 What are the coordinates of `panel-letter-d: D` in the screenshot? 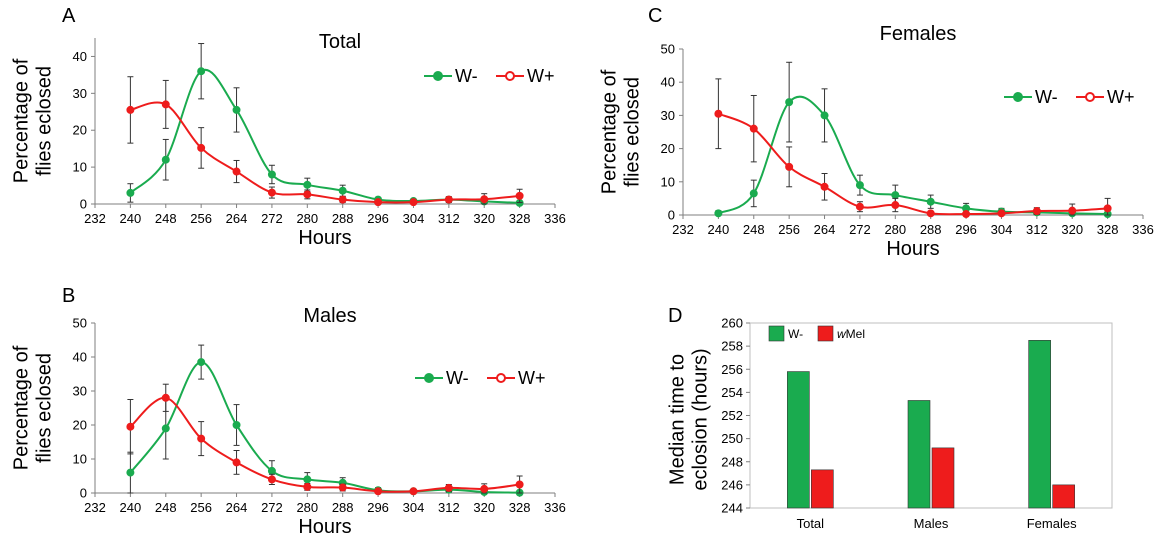 It's located at (675, 316).